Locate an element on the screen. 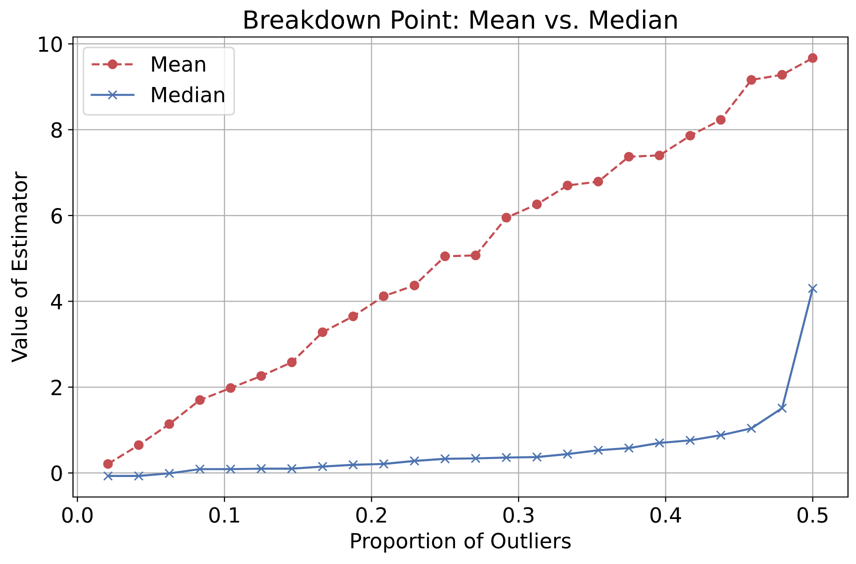  x-tick-label: 0.2 is located at coordinates (371, 515).